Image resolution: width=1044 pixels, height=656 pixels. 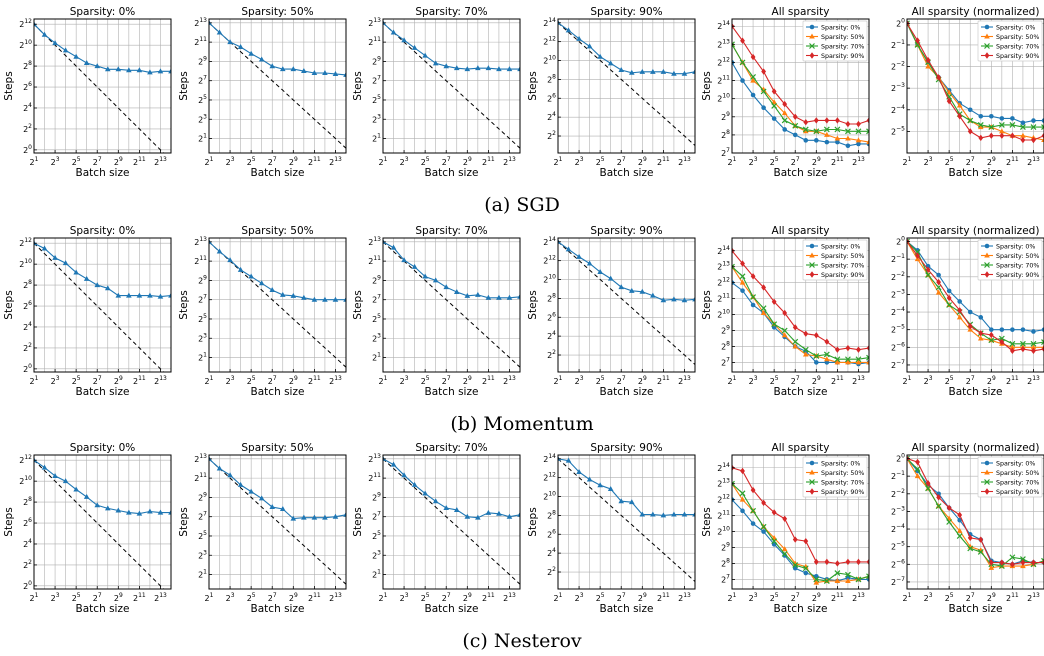 What do you see at coordinates (621, 597) in the screenshot?
I see `x-tick-label: 27` at bounding box center [621, 597].